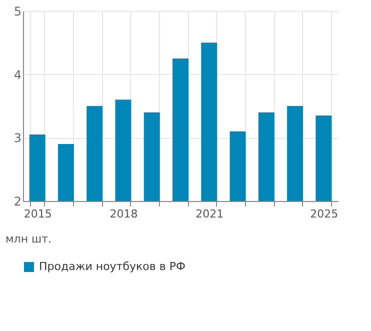 The height and width of the screenshot is (331, 371). I want to click on y-tick-label: 4, so click(18, 75).